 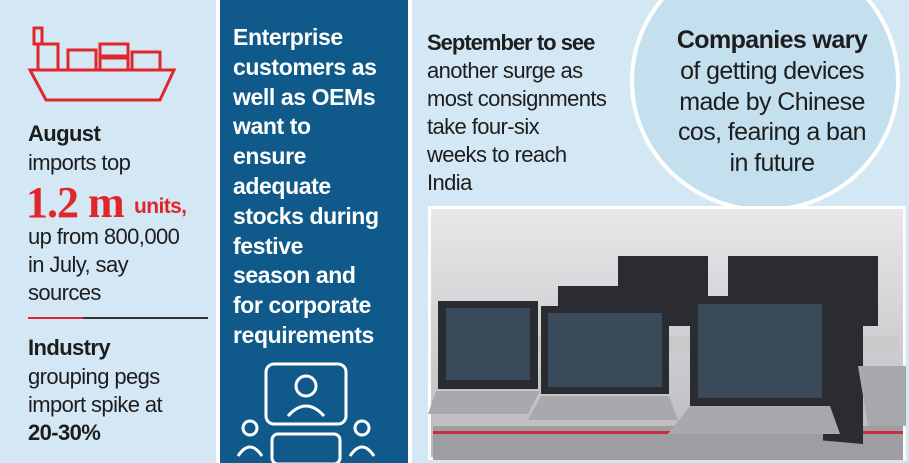 I want to click on text: festive, so click(x=268, y=245).